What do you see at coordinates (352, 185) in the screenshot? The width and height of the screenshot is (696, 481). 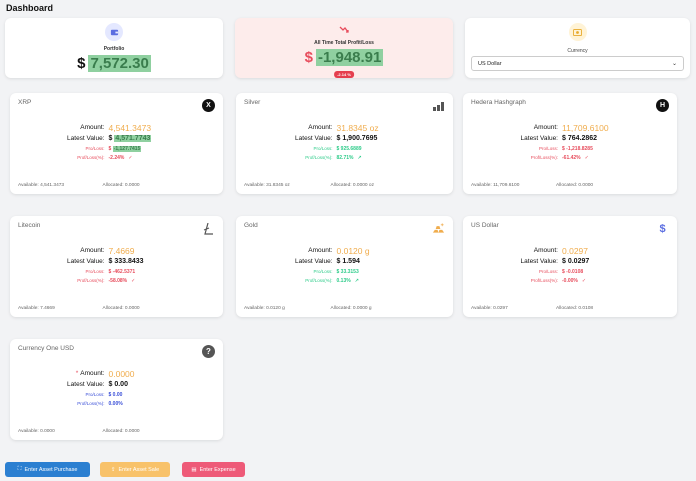 I see `allocated: Allocated: 0.0000 oz` at bounding box center [352, 185].